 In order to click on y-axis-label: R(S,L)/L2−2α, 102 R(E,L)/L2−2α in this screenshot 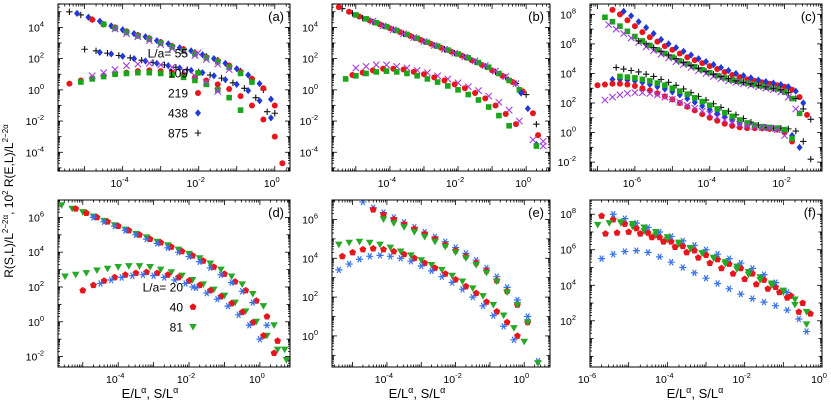, I will do `click(8, 201)`.